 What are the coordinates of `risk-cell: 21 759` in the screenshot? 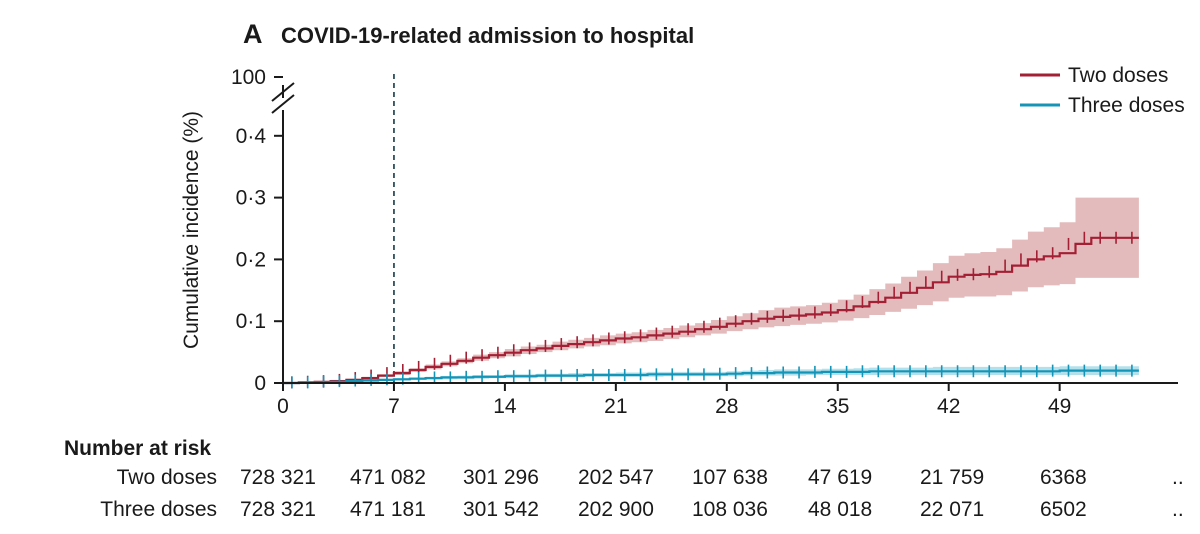 It's located at (952, 477).